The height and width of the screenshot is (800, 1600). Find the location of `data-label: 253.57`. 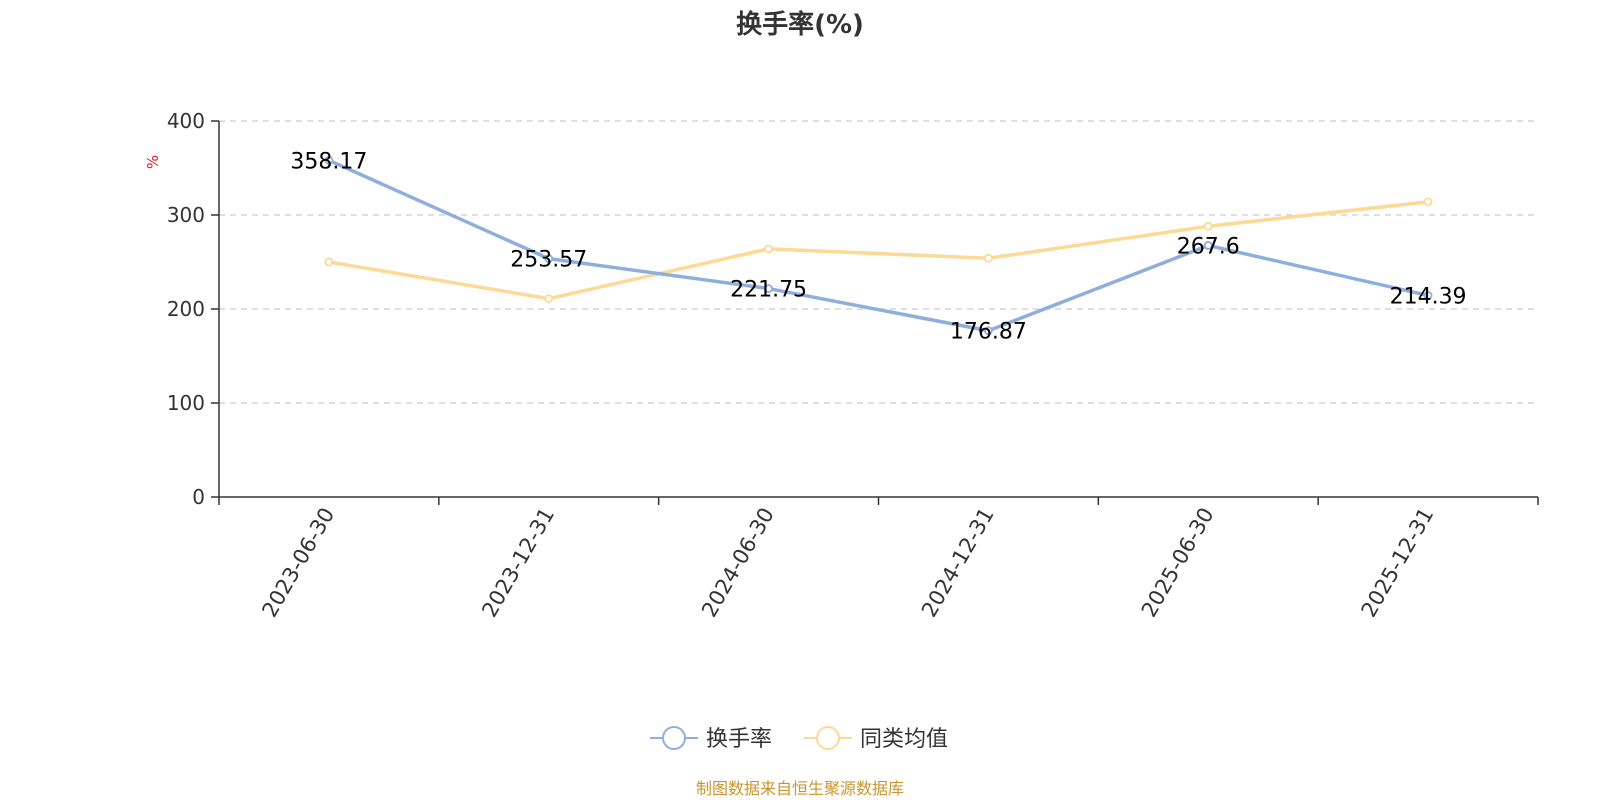

data-label: 253.57 is located at coordinates (548, 260).